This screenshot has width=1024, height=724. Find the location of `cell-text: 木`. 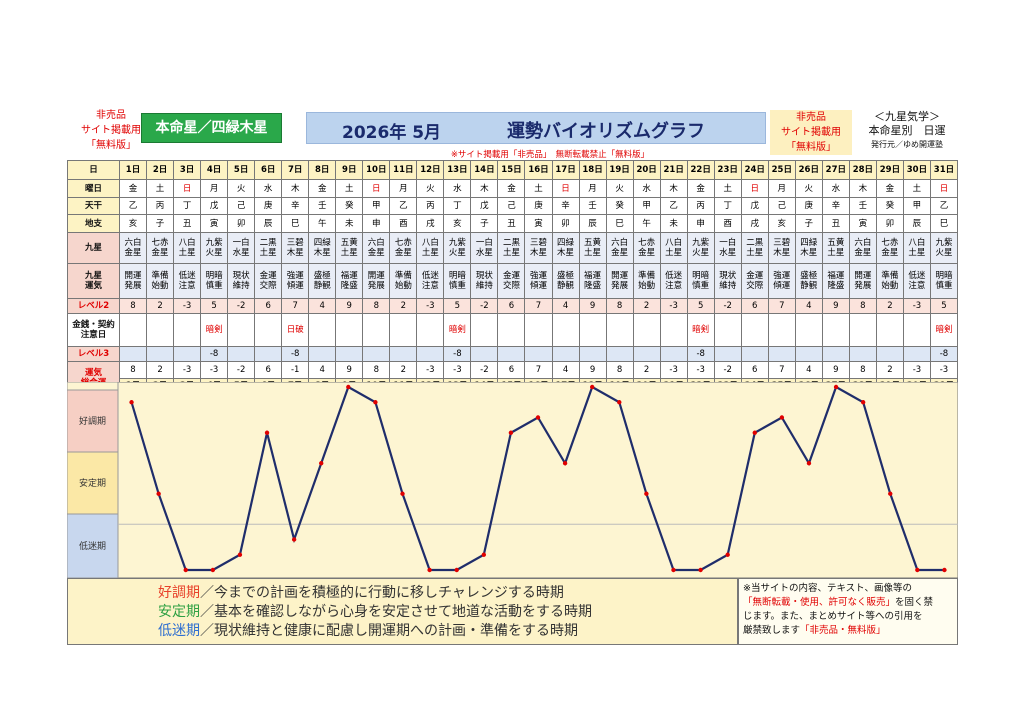

cell-text: 木 is located at coordinates (673, 188).